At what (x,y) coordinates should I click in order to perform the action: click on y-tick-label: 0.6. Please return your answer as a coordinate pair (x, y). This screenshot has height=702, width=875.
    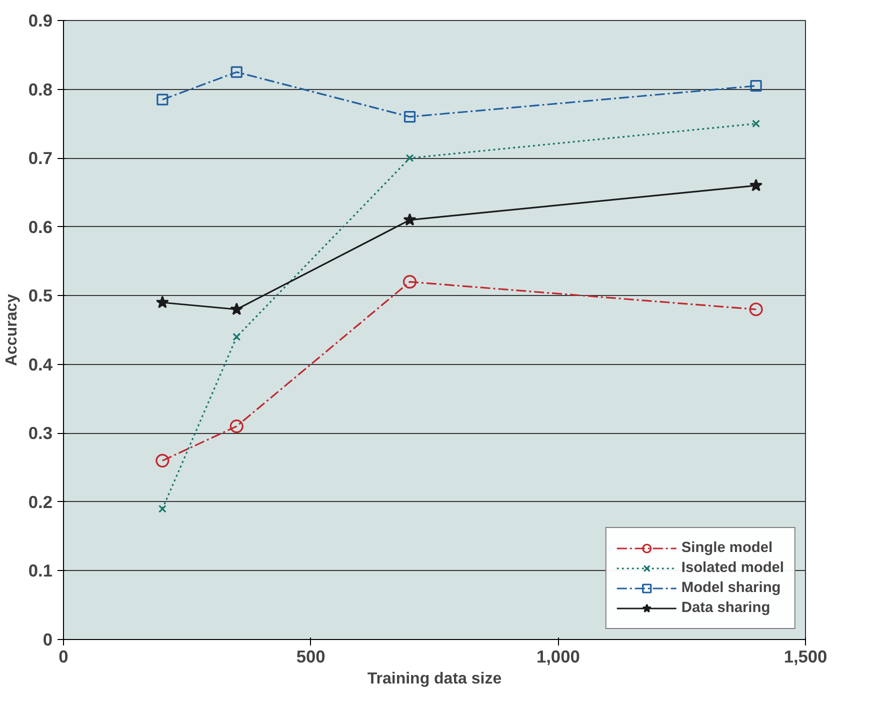
    Looking at the image, I should click on (40, 226).